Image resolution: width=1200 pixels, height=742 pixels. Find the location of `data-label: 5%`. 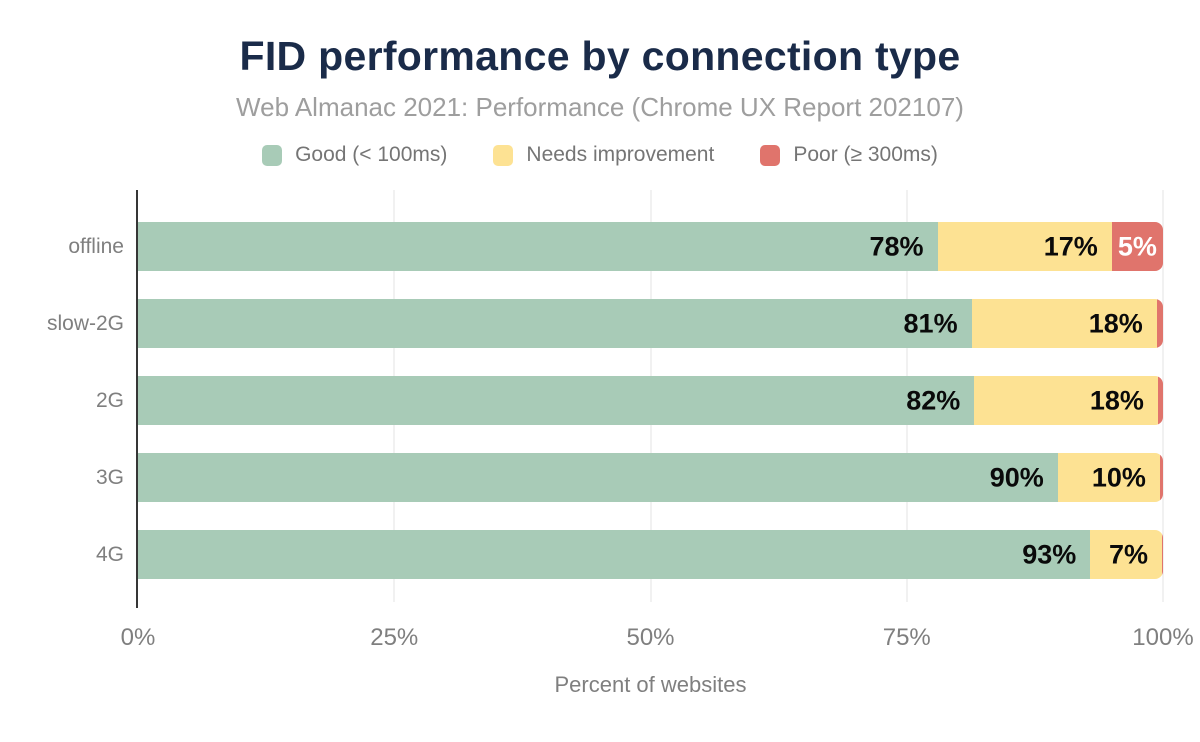

data-label: 5% is located at coordinates (1137, 246).